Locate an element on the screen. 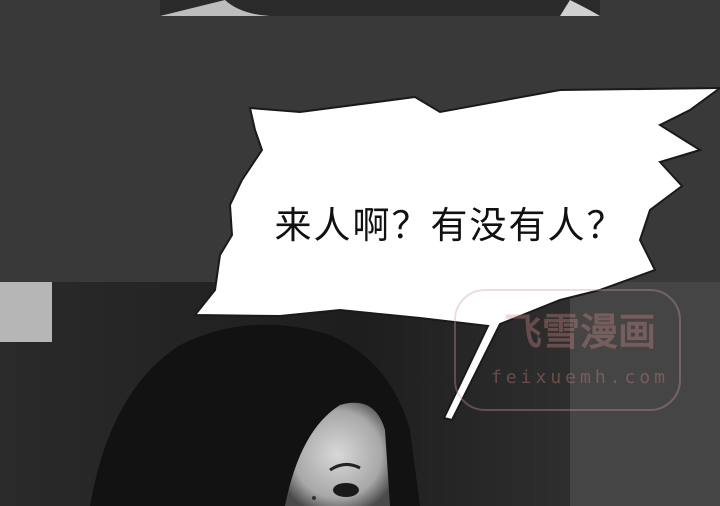 This screenshot has height=506, width=720. watermark-frame is located at coordinates (567, 350).